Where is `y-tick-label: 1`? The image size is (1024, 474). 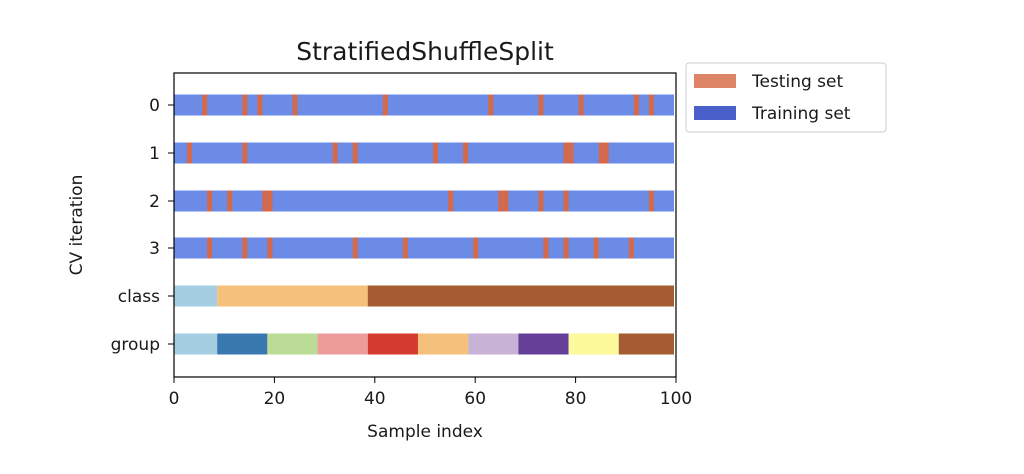
y-tick-label: 1 is located at coordinates (154, 154).